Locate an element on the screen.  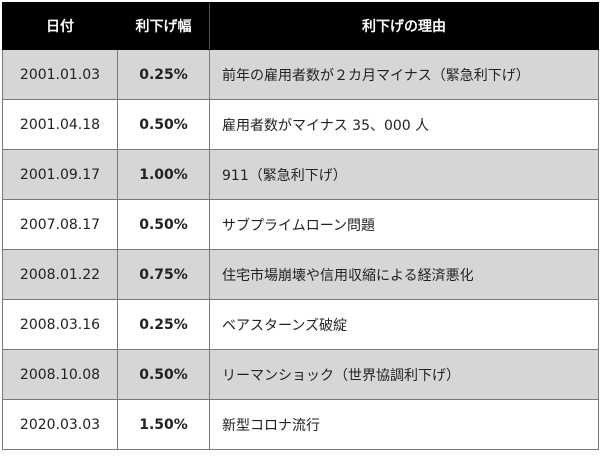
cell-rate-cut-size: 1.50% is located at coordinates (163, 424).